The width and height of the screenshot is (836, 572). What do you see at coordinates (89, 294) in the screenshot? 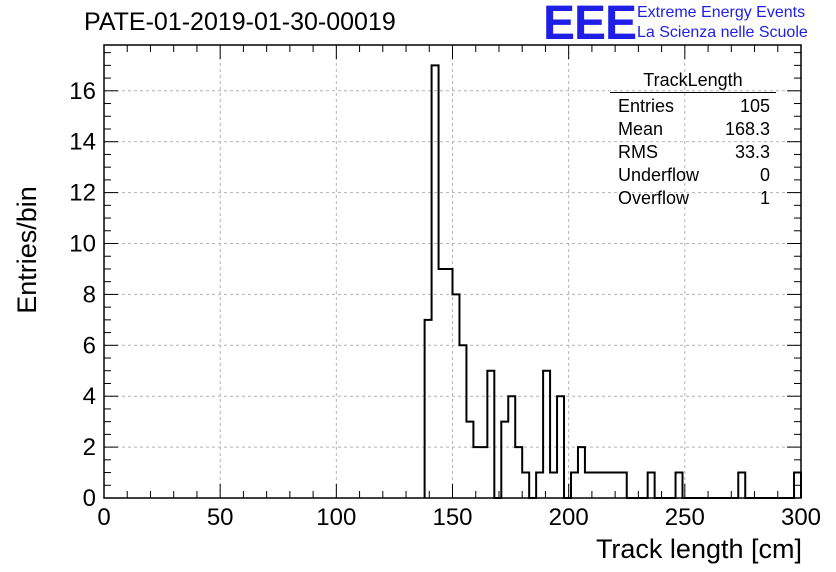
I see `y-tick-label: 8` at bounding box center [89, 294].